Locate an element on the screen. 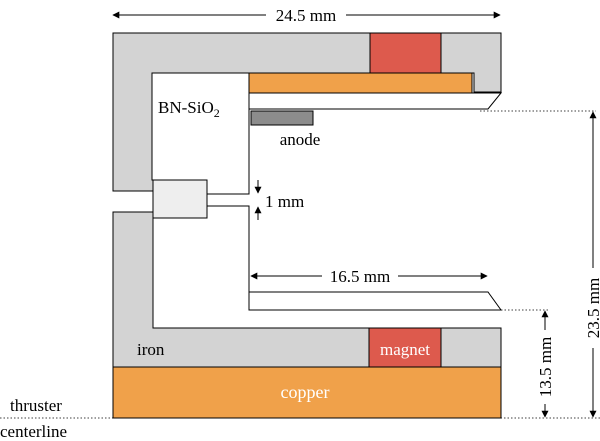  dim-gap-label: 1 mm is located at coordinates (284, 201).